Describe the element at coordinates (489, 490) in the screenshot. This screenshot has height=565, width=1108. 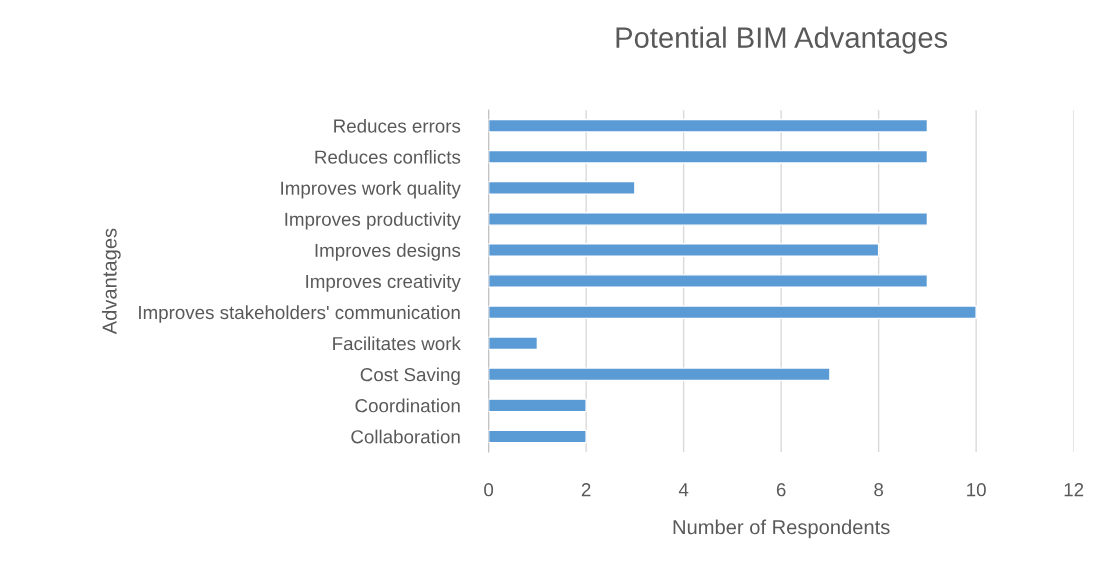
I see `x-tick-label: 0` at that location.